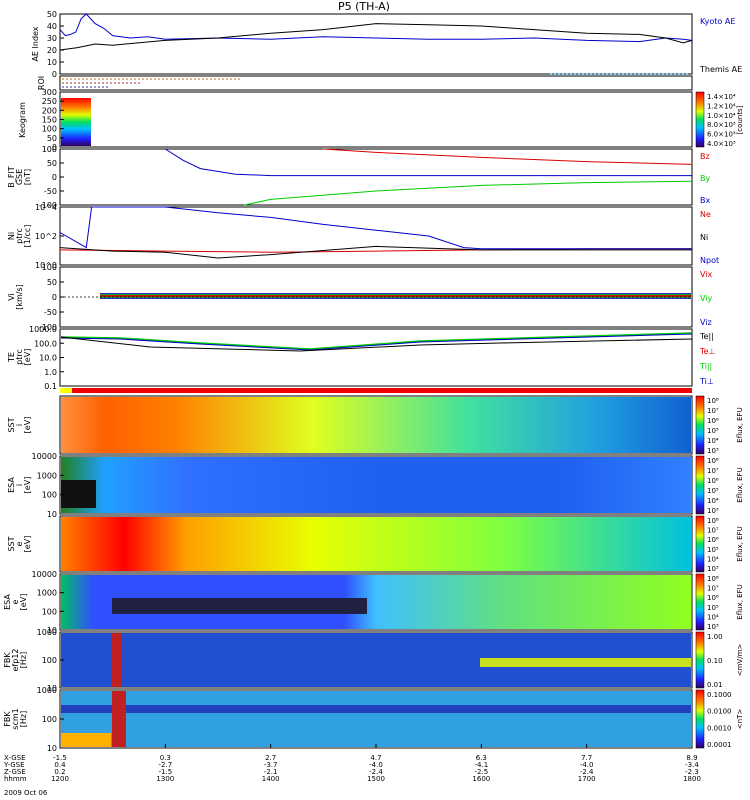 The width and height of the screenshot is (750, 800). What do you see at coordinates (376, 719) in the screenshot?
I see `fbk-b-image` at bounding box center [376, 719].